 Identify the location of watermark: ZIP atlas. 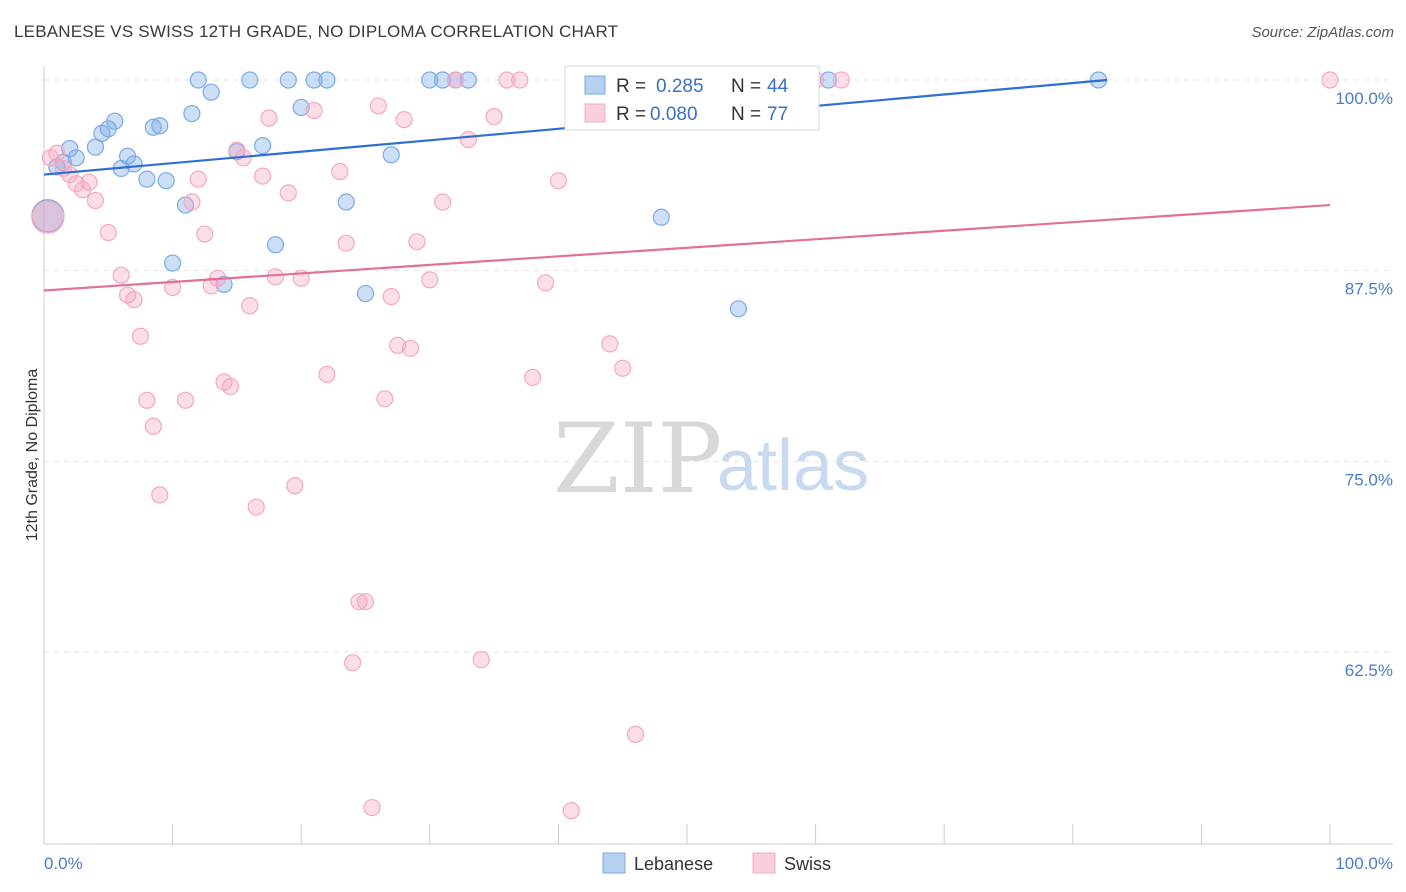
(711, 459).